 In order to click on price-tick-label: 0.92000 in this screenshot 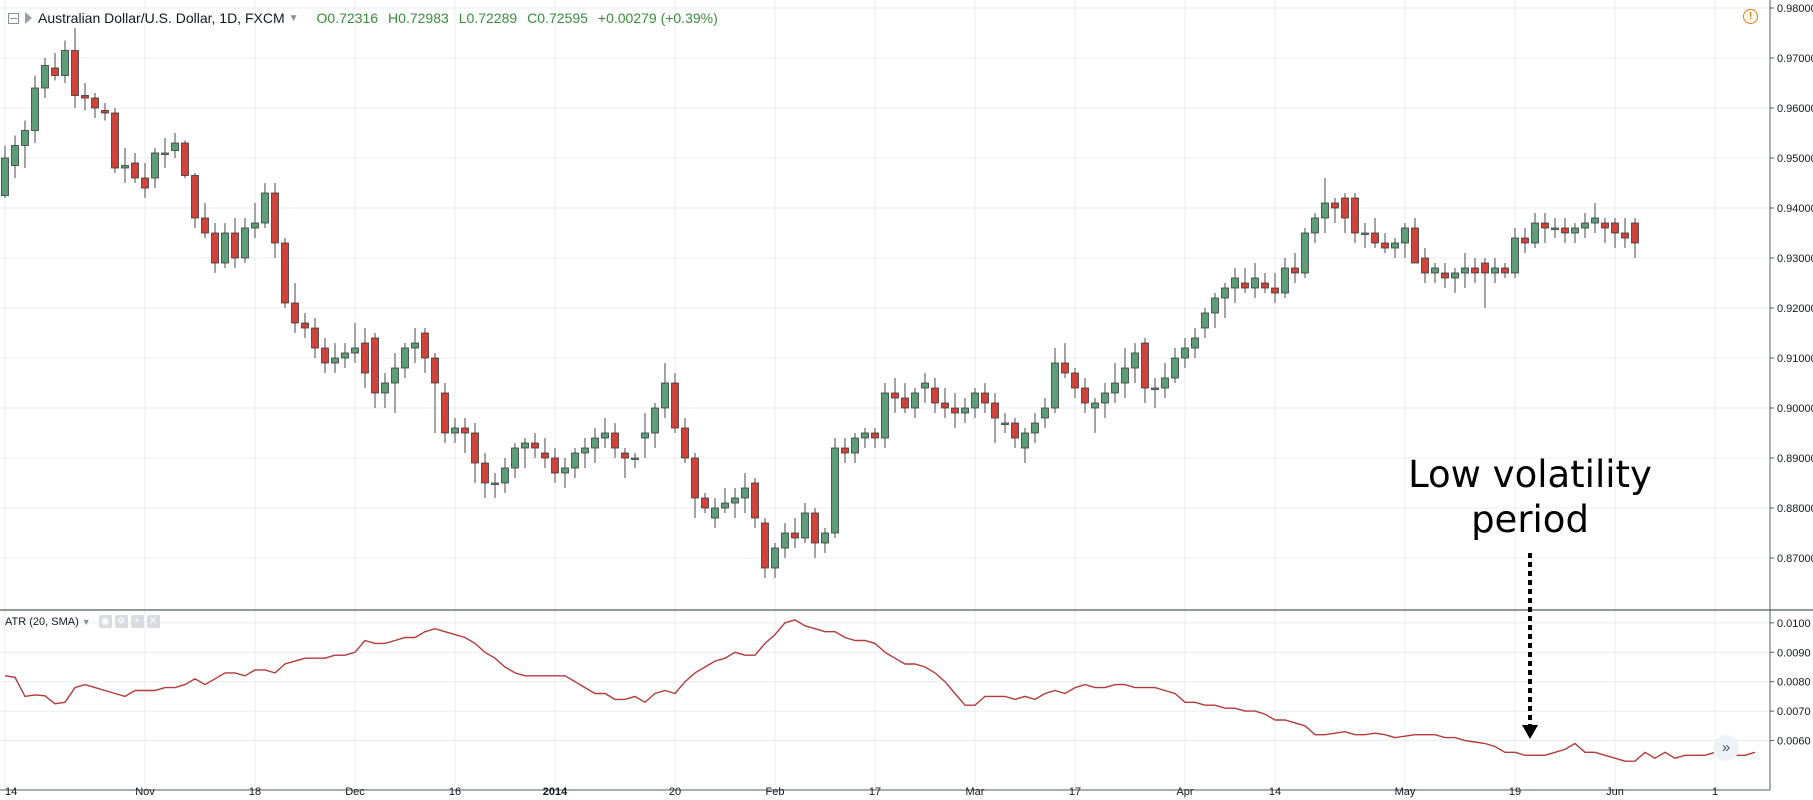, I will do `click(1795, 309)`.